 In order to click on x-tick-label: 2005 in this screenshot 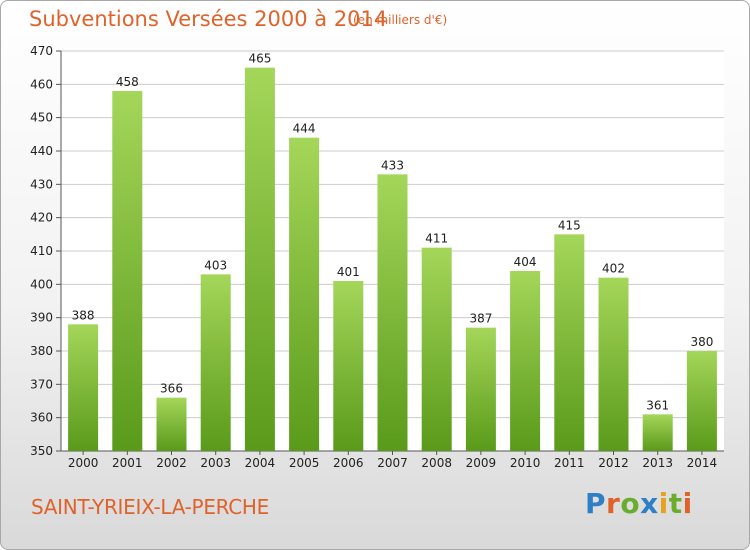, I will do `click(304, 463)`.